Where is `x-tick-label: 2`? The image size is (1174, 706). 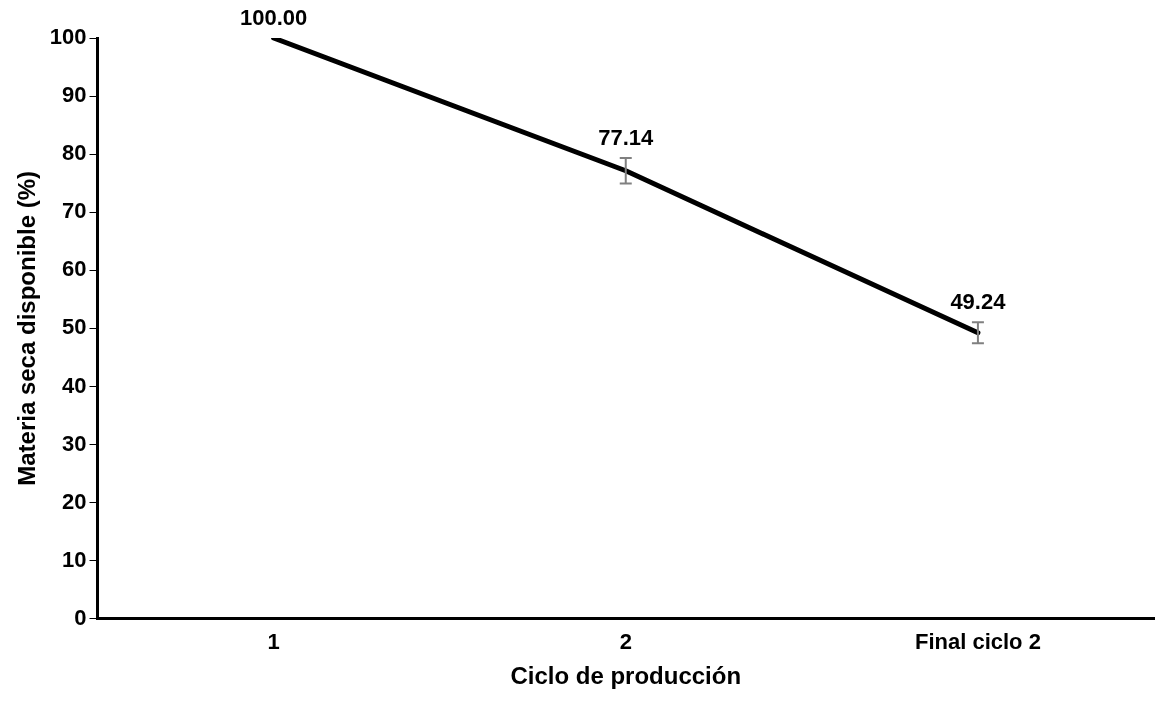 x-tick-label: 2 is located at coordinates (625, 642).